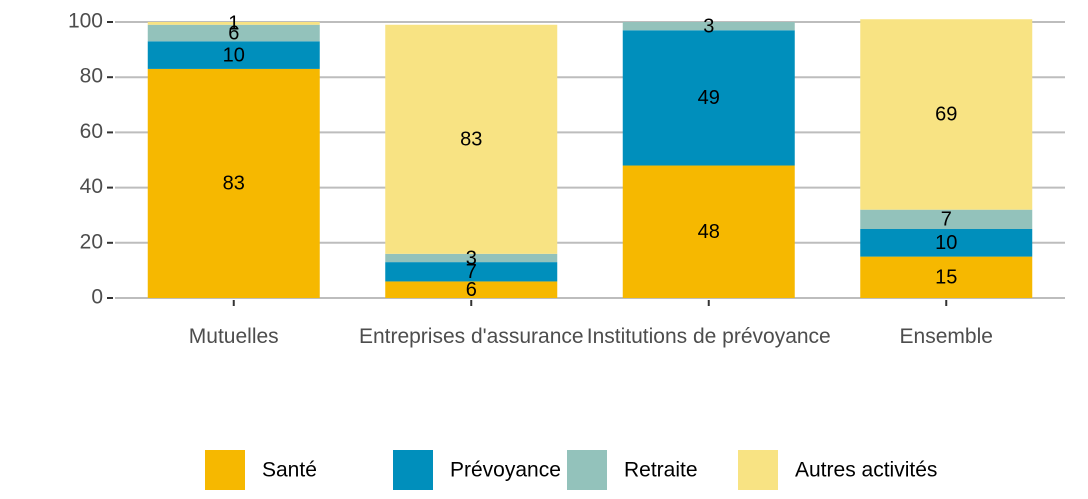 The image size is (1088, 499). What do you see at coordinates (471, 336) in the screenshot?
I see `x-tick-label: Entreprises d'assurance` at bounding box center [471, 336].